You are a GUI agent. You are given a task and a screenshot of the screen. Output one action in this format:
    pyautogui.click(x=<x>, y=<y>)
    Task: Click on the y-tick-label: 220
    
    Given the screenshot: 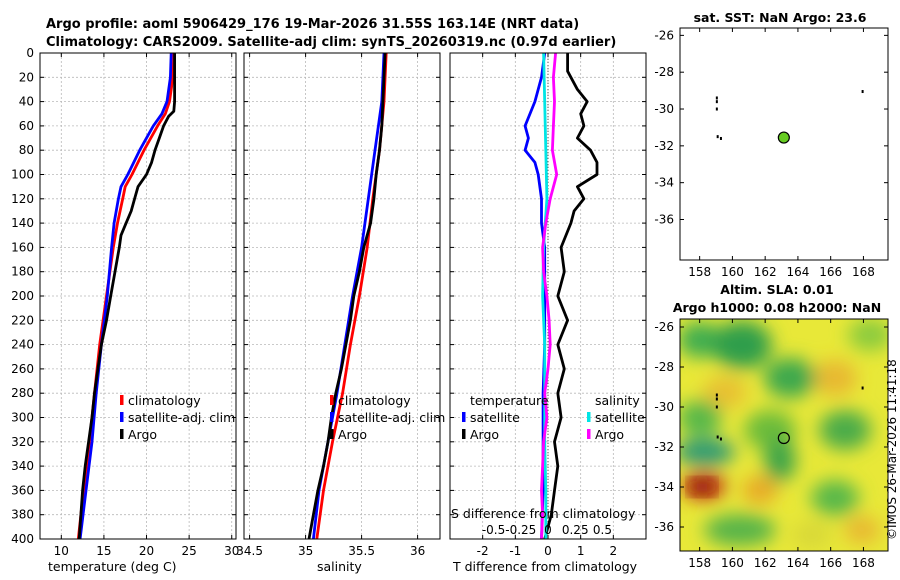 What is the action you would take?
    pyautogui.click(x=22, y=320)
    